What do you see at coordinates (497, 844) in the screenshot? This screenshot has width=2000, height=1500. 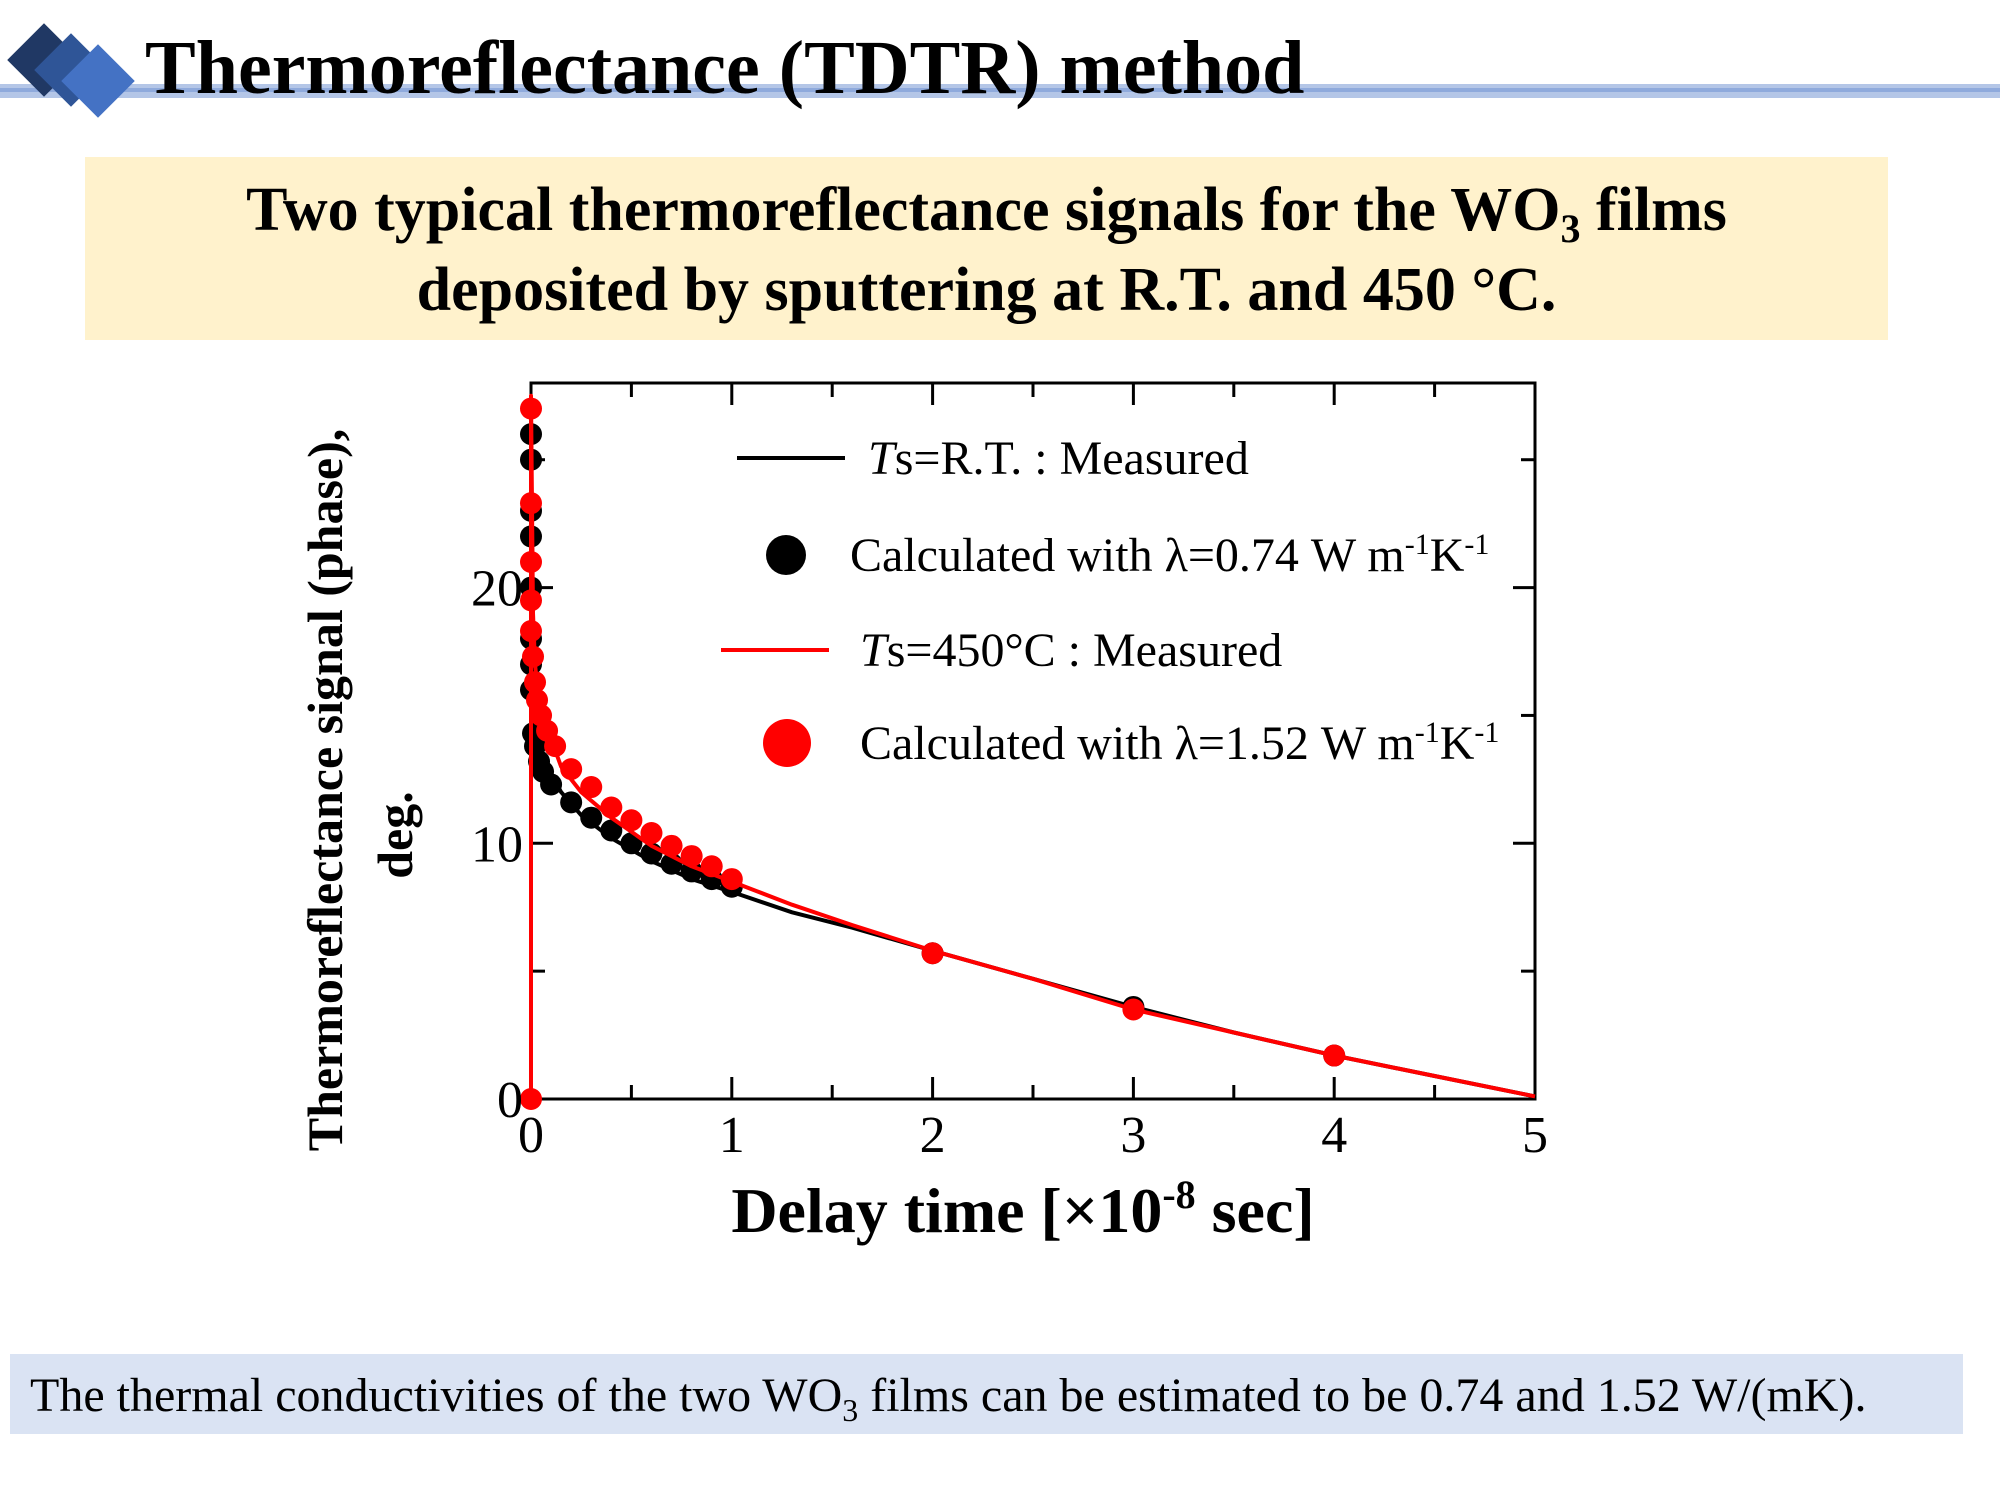 I see `y-tick-label: 10` at bounding box center [497, 844].